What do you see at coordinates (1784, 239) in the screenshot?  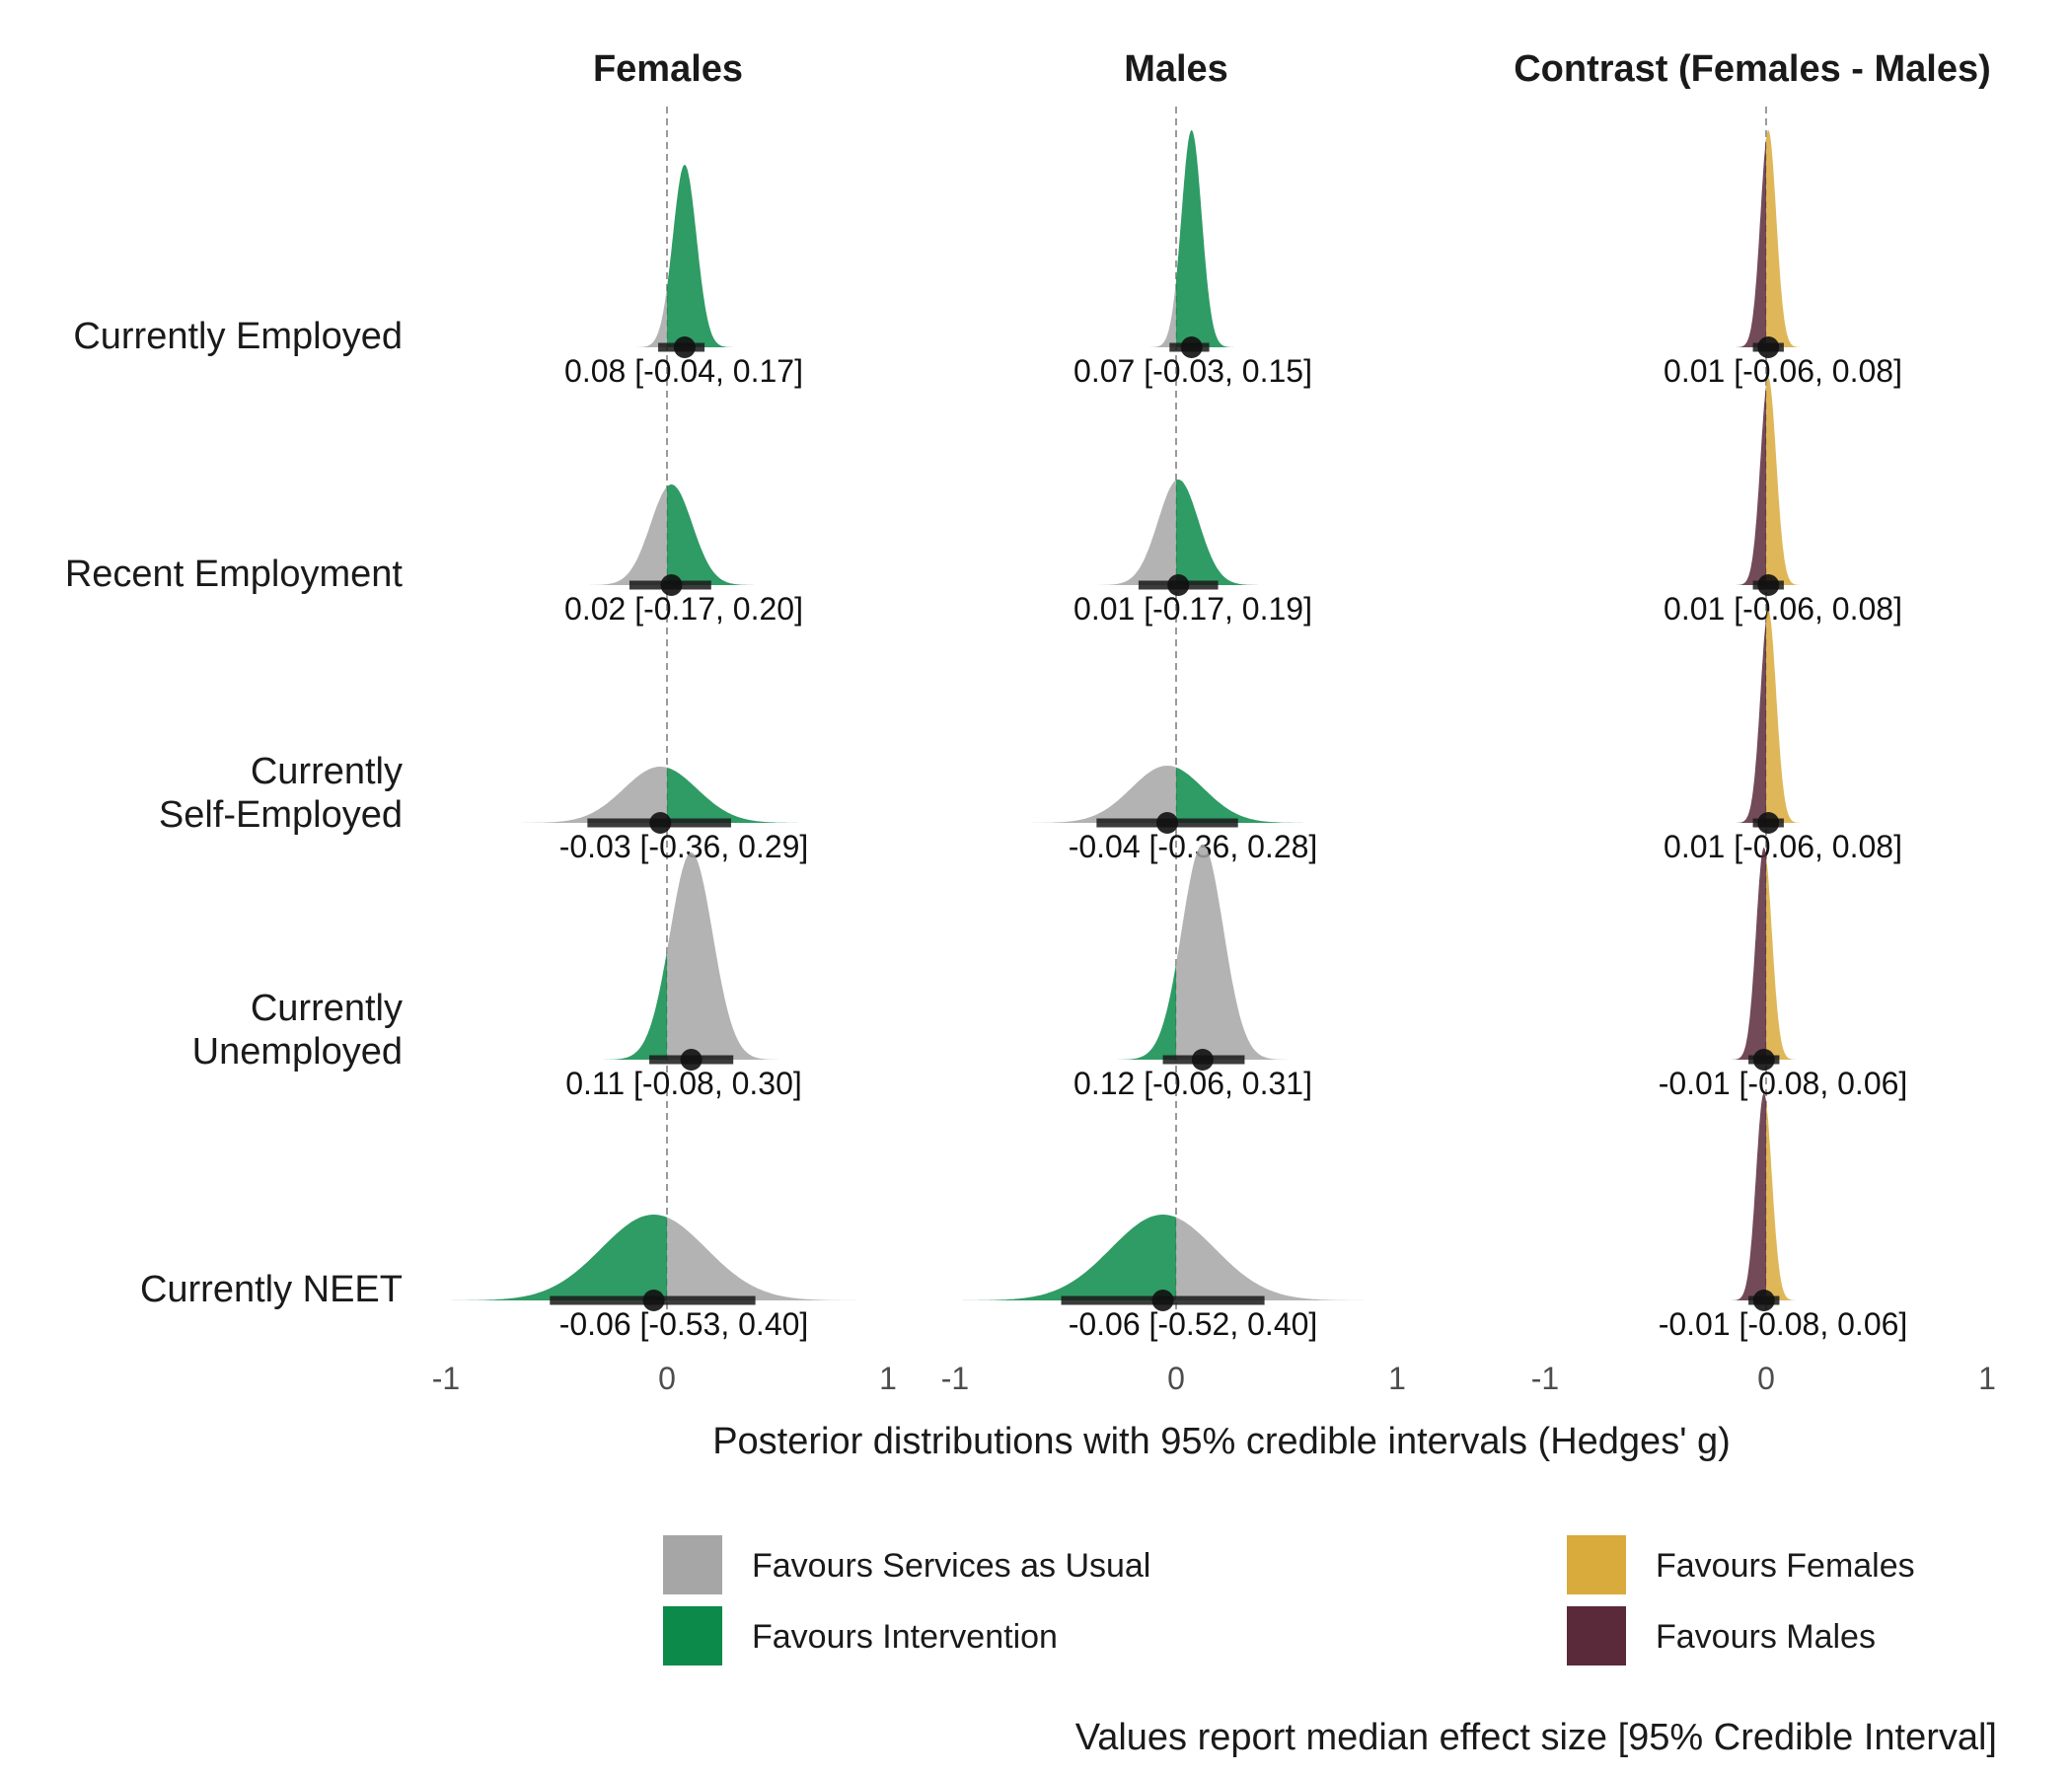 I see `density-right-r0-p2` at bounding box center [1784, 239].